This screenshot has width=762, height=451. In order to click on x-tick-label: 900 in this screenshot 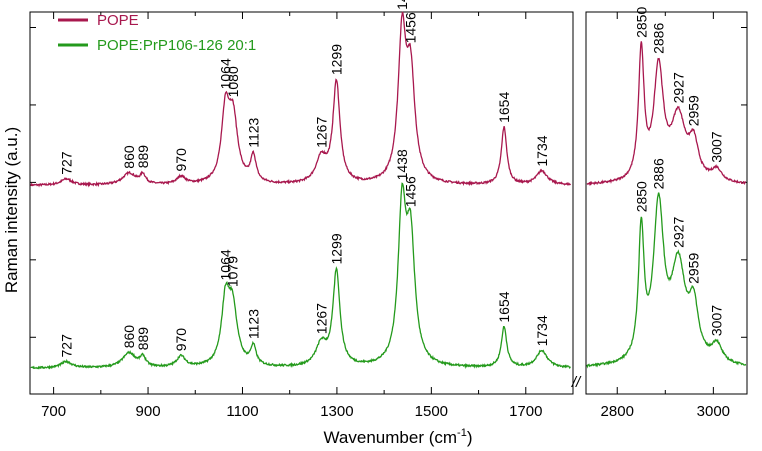, I will do `click(148, 411)`.